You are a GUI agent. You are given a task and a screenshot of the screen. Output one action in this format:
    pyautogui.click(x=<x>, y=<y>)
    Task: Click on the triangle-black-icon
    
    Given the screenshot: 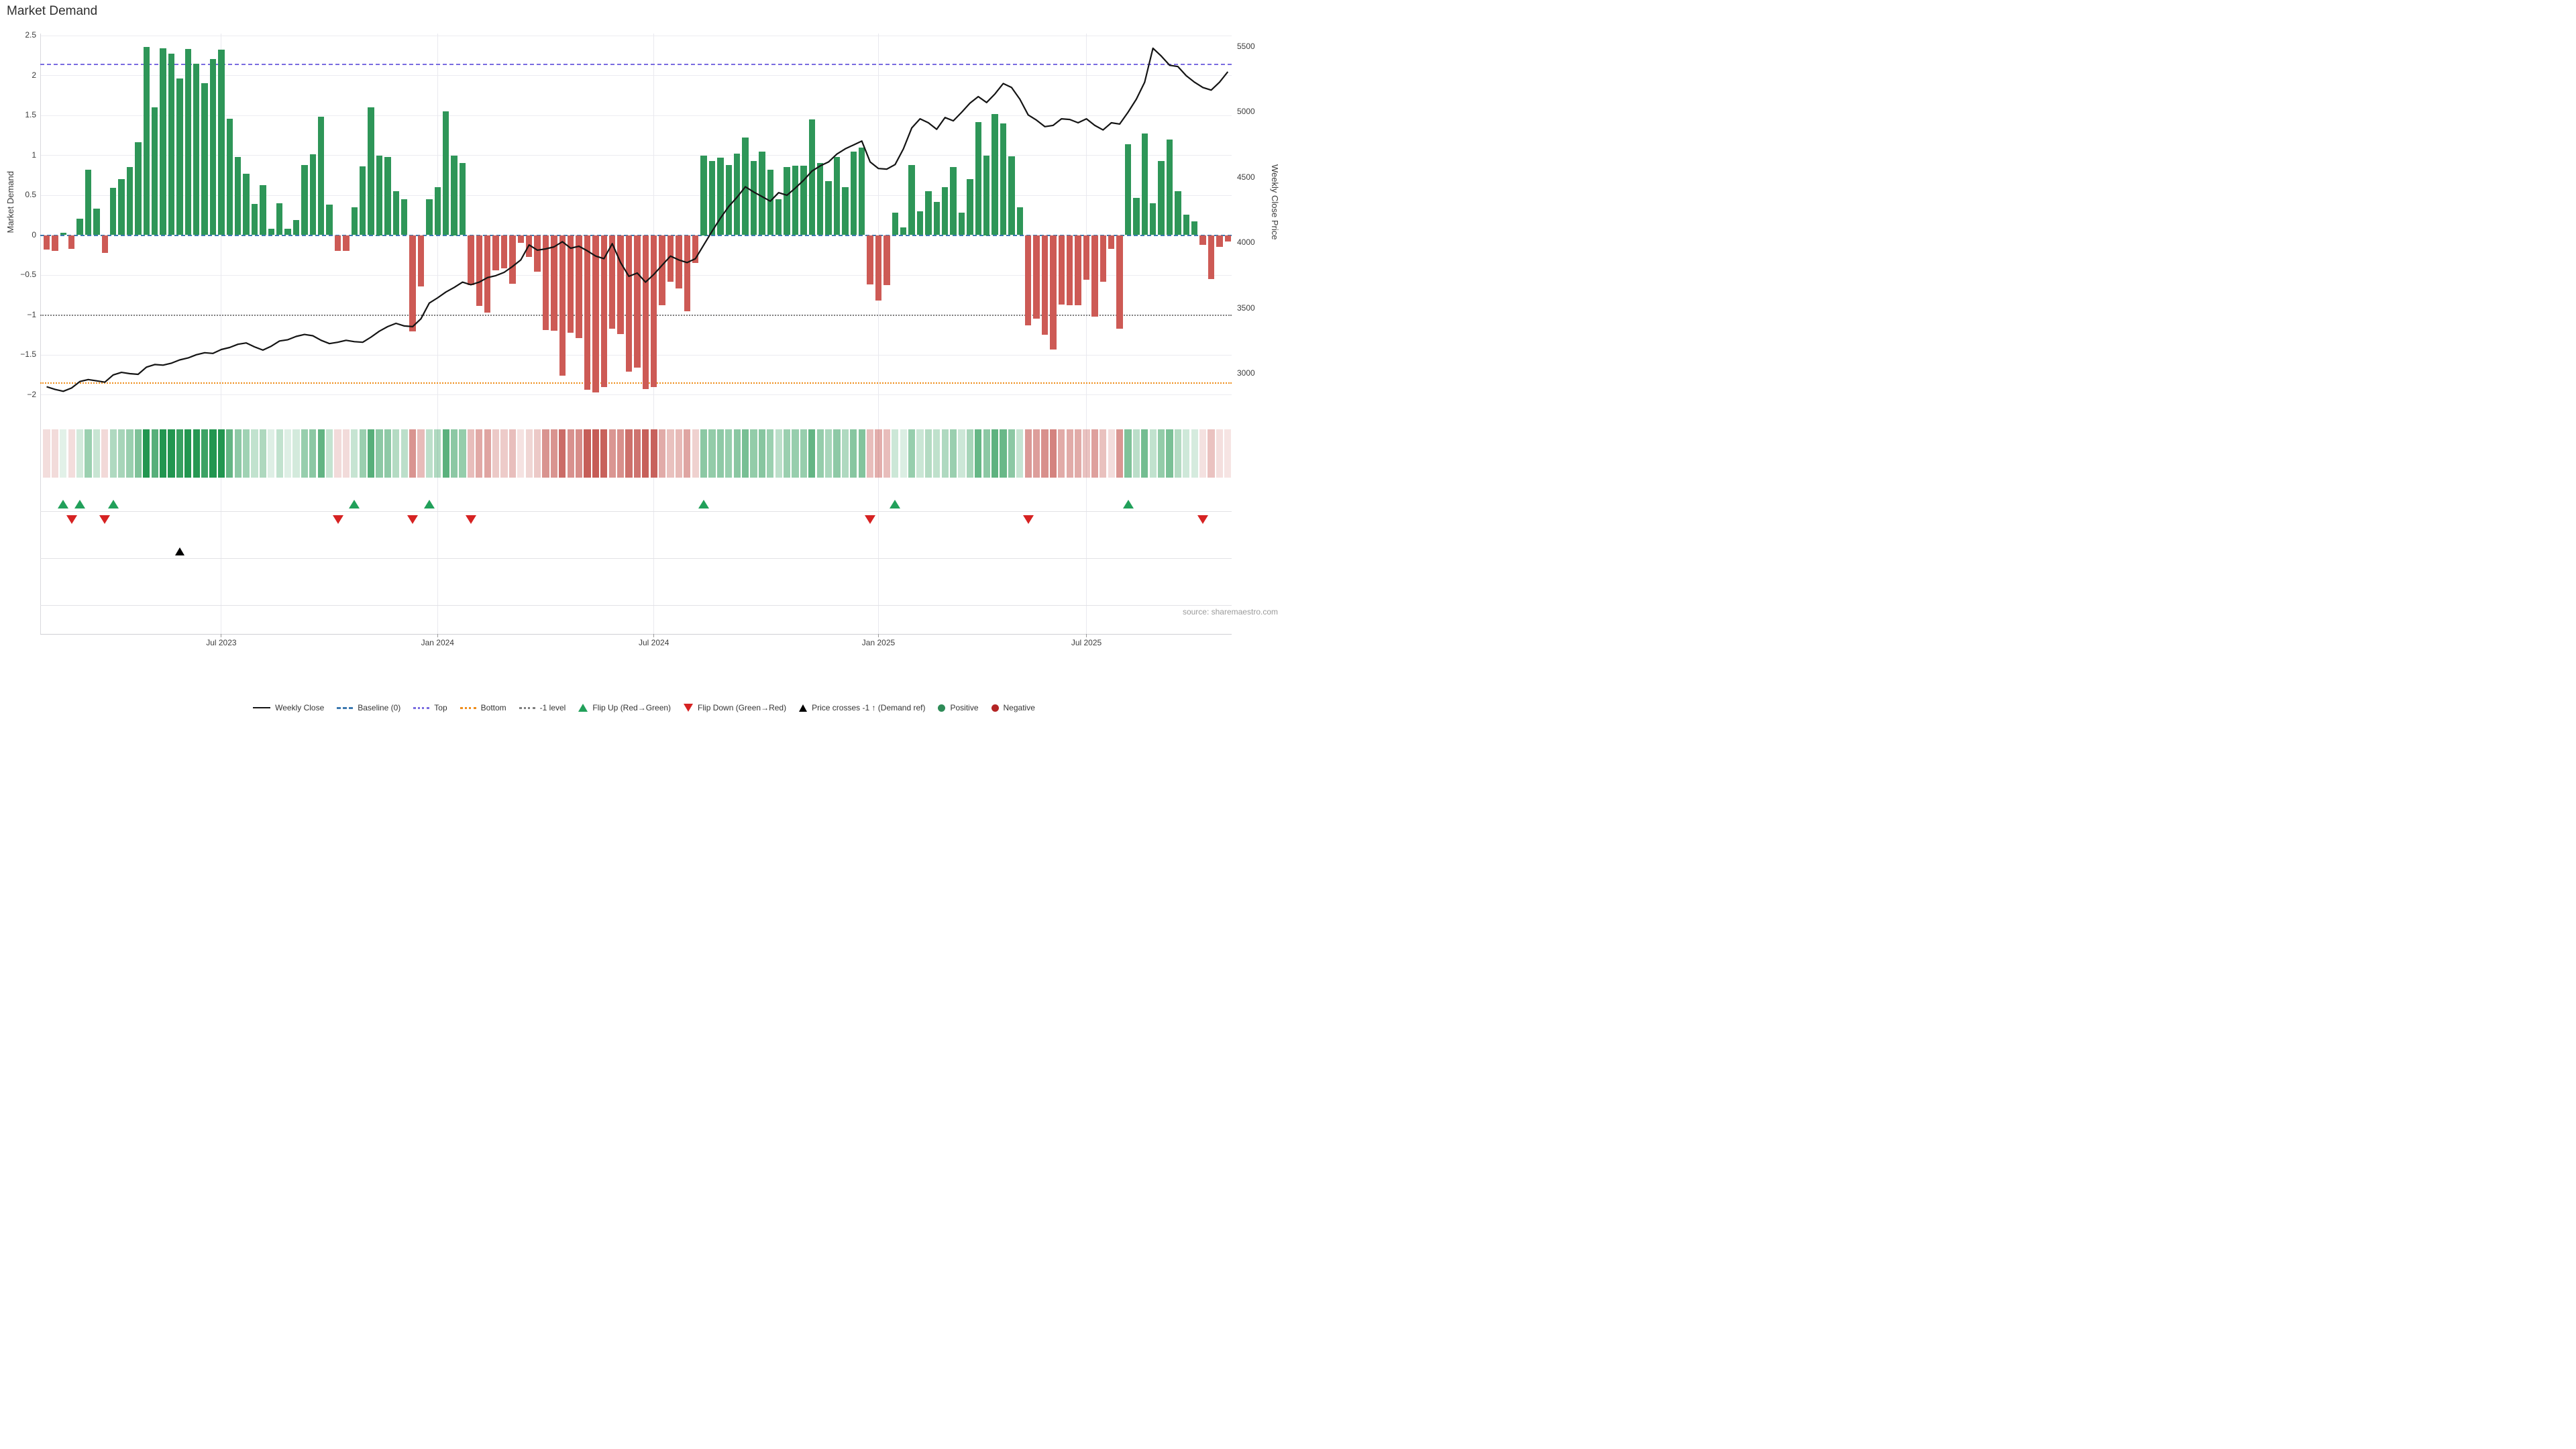 What is the action you would take?
    pyautogui.click(x=803, y=708)
    